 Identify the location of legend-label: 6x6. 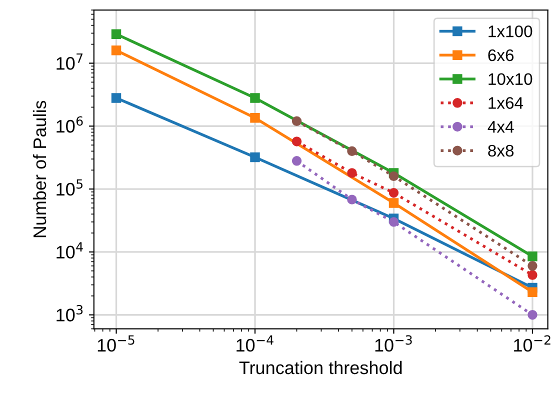
(501, 55).